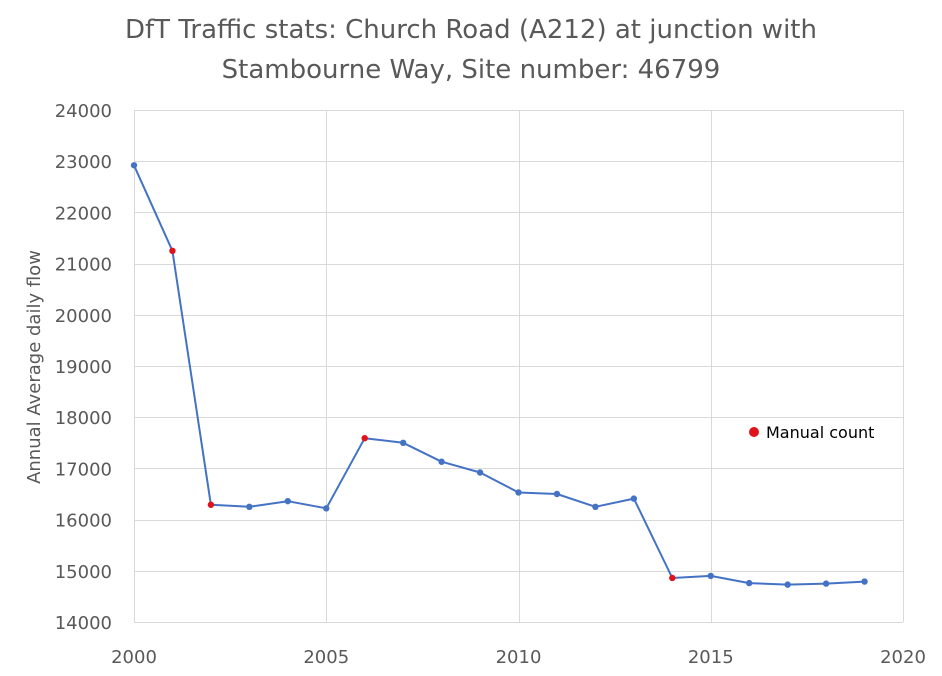 The height and width of the screenshot is (676, 942). I want to click on x-tick-label: 2020, so click(903, 657).